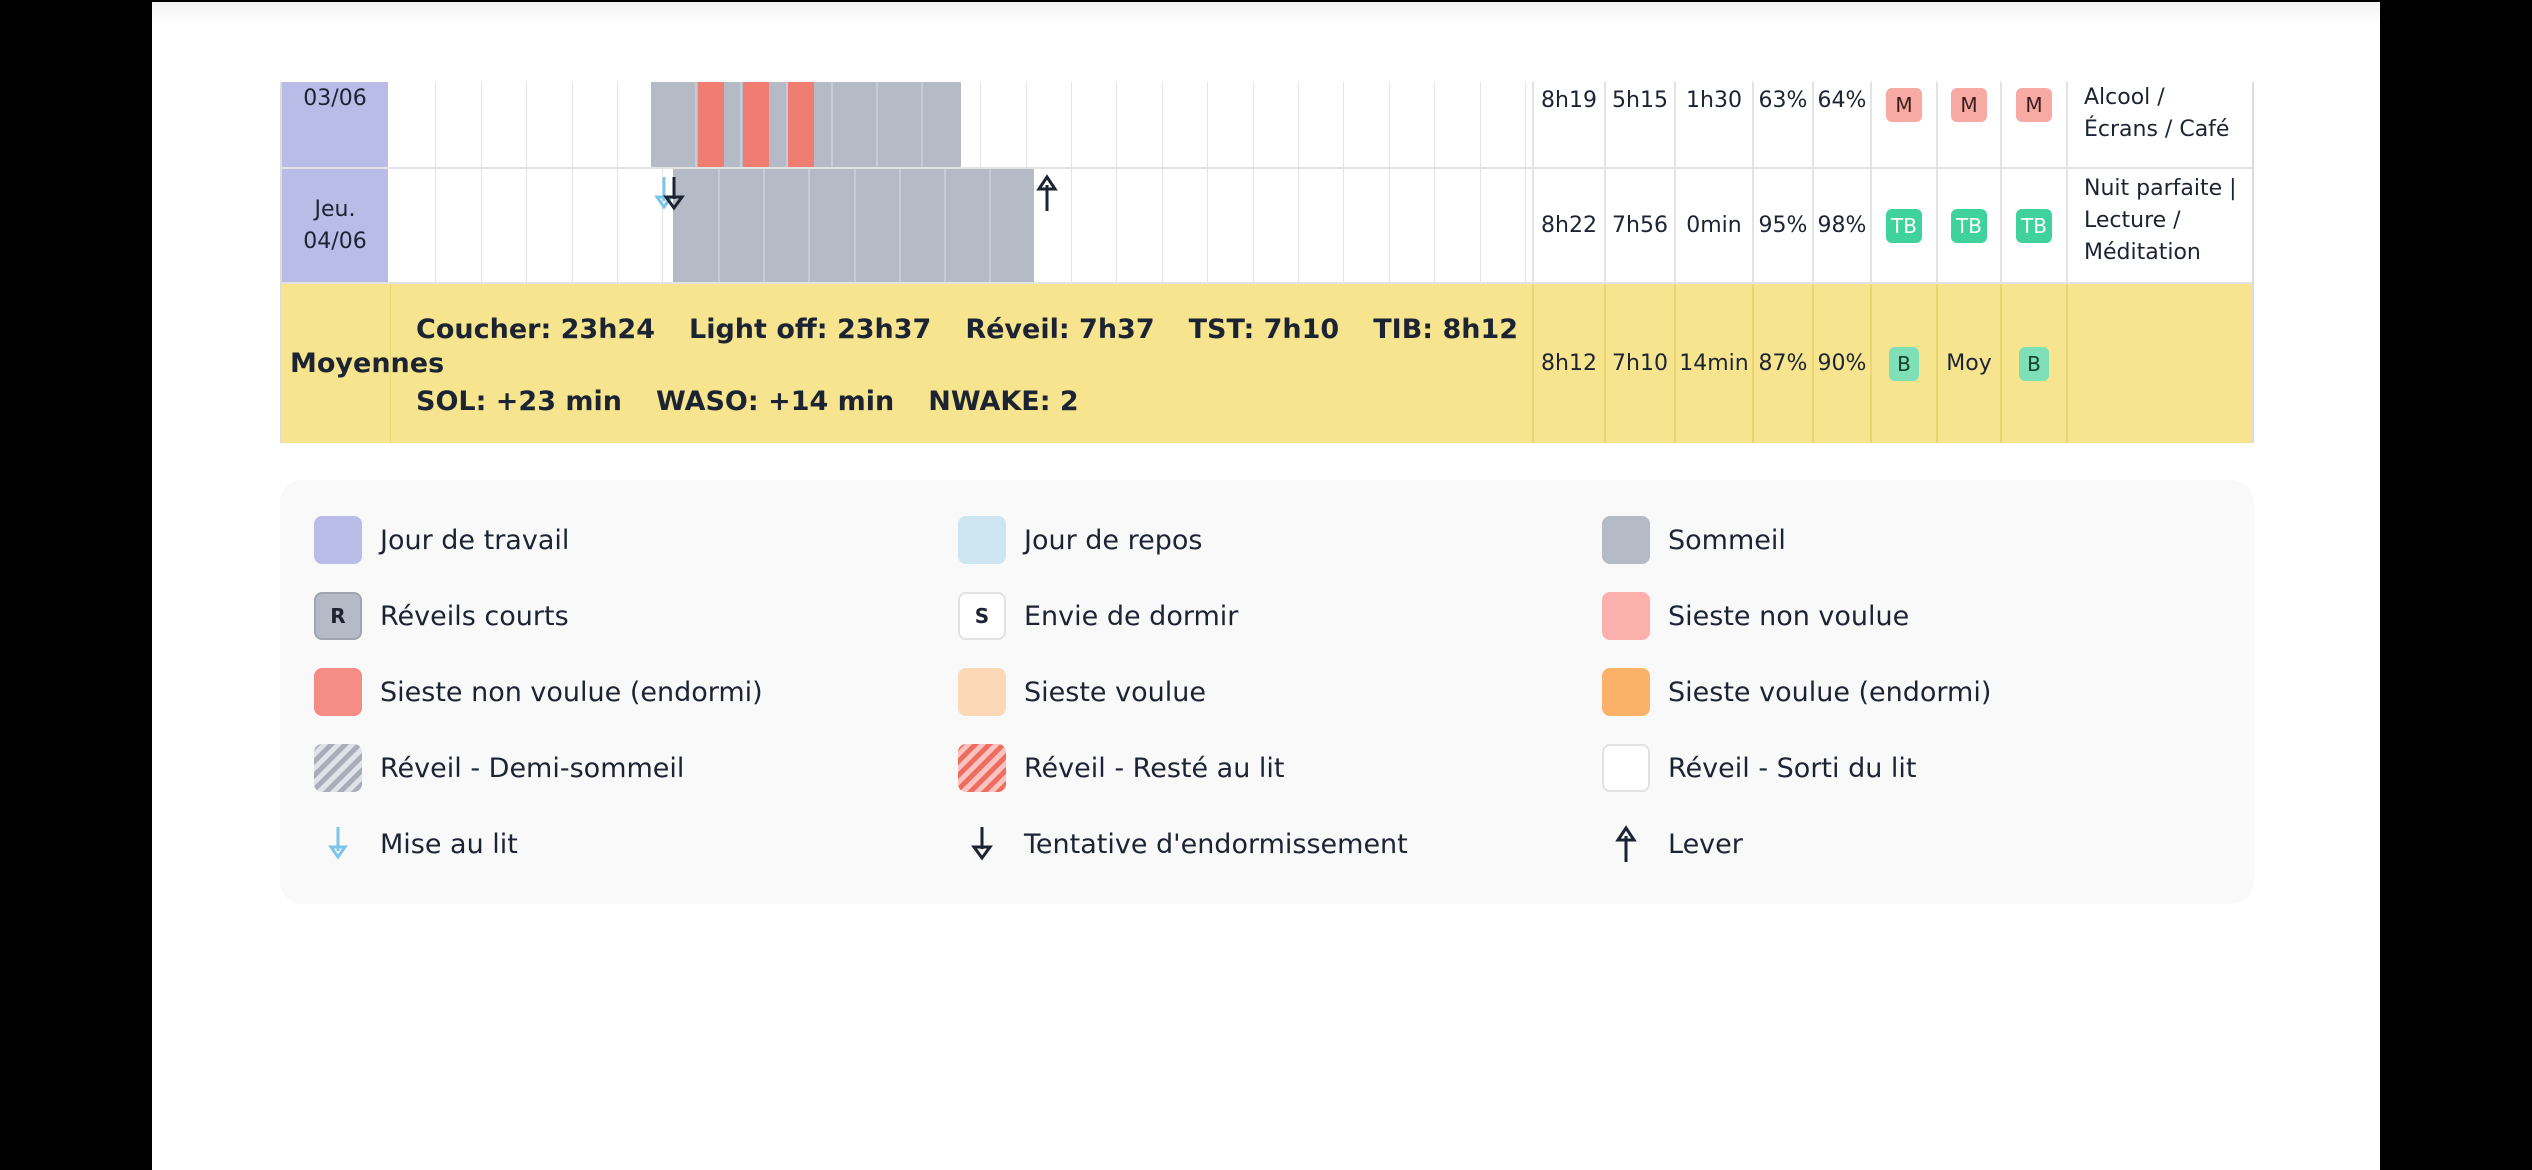 This screenshot has width=2532, height=1170. I want to click on waso-cell: 1h30, so click(1713, 124).